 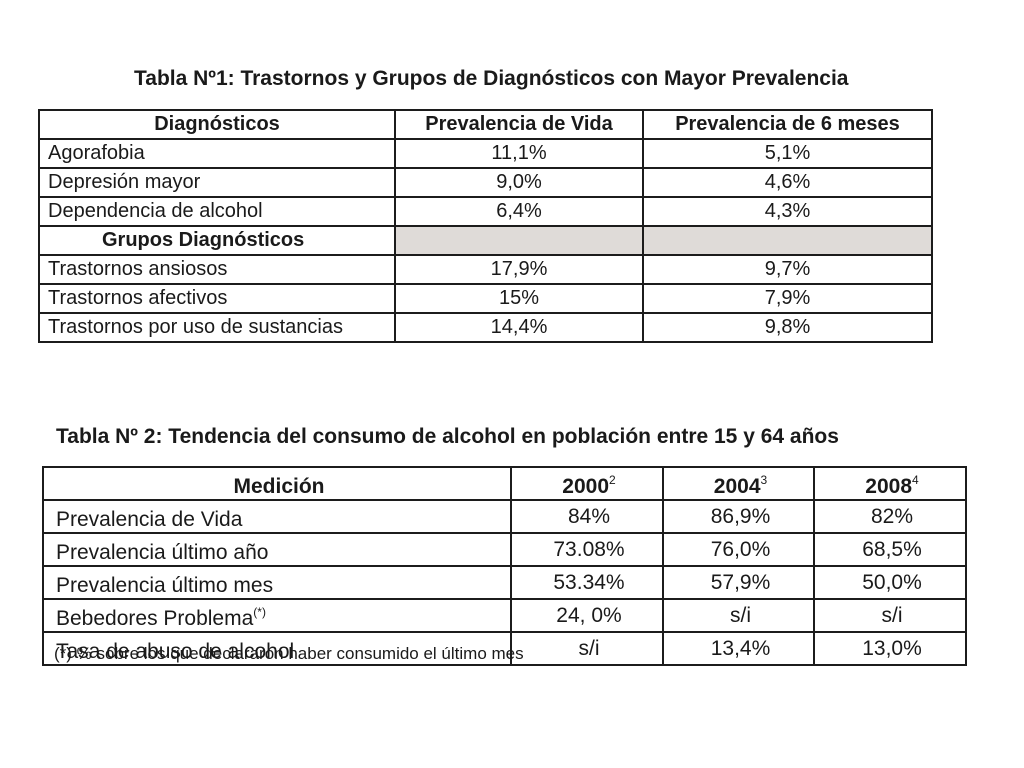 What do you see at coordinates (587, 615) in the screenshot?
I see `value-2000-cell: 24, 0%` at bounding box center [587, 615].